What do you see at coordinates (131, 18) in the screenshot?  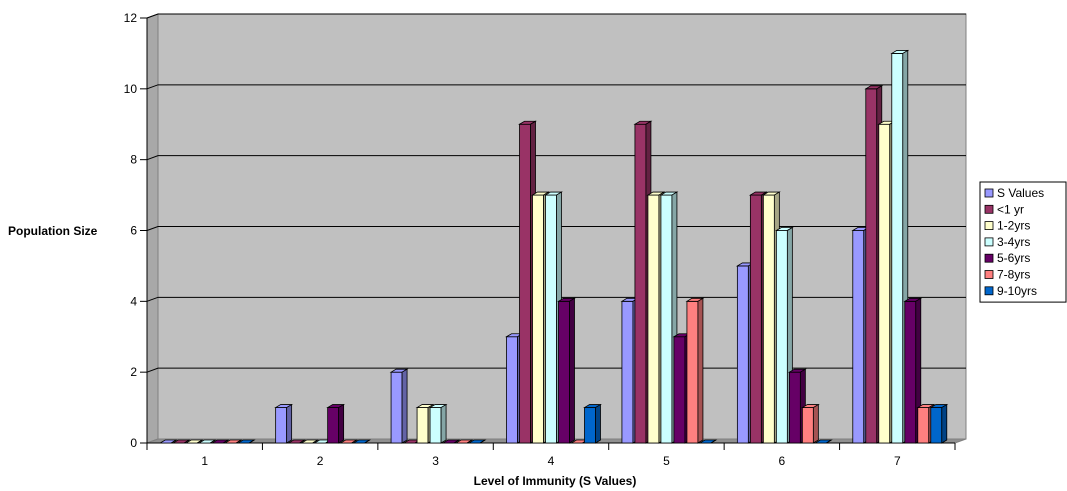 I see `y-tick-label: 12` at bounding box center [131, 18].